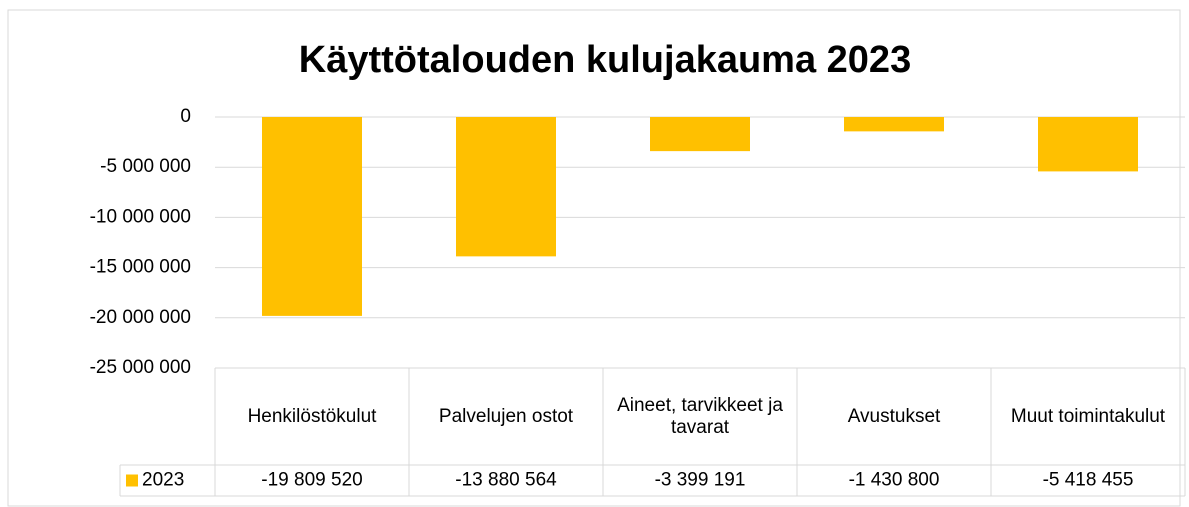 The width and height of the screenshot is (1189, 507). I want to click on y-tick-label: -10 000 000, so click(140, 216).